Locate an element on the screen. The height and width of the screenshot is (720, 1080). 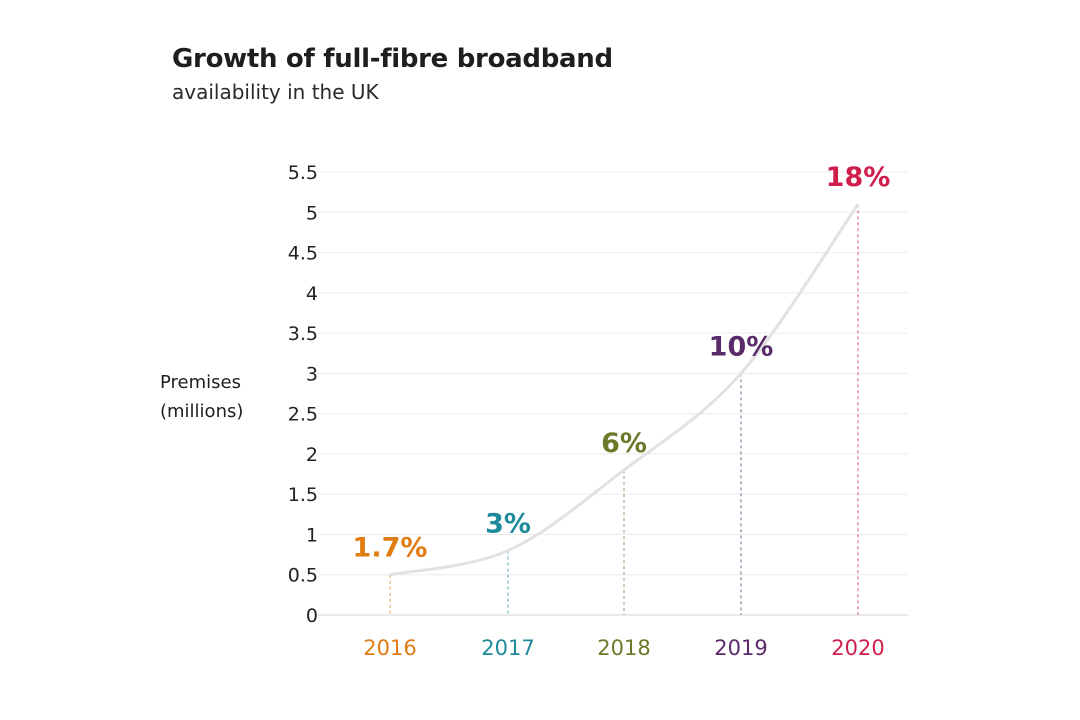
y-axis-label-line-2: (millions) is located at coordinates (202, 411).